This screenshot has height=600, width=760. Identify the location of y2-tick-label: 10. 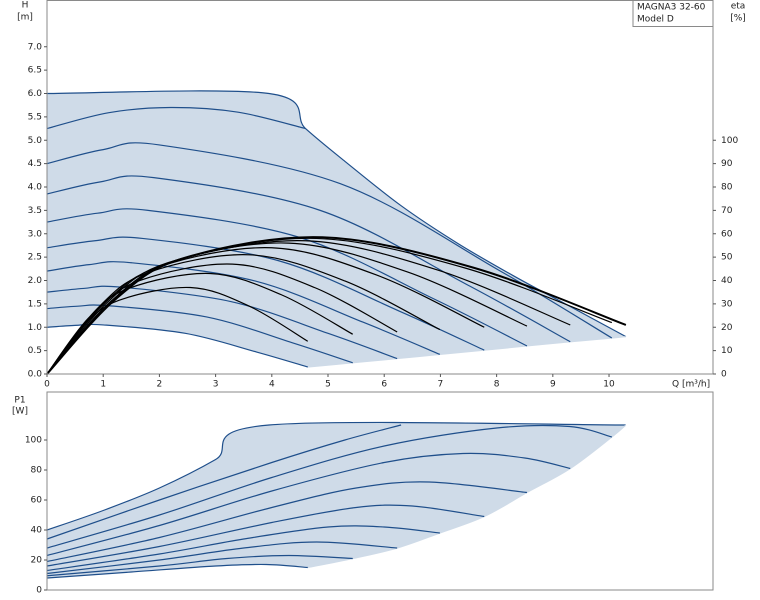
(727, 351).